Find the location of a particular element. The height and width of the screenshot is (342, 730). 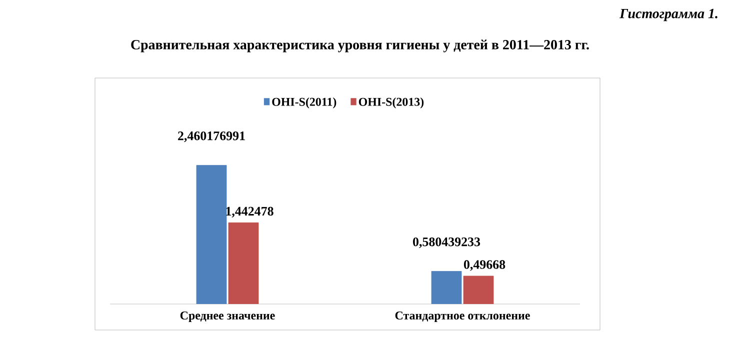

chart-title: Сравнительная характеристика уровня гигиены у детей в 2011—2013 гг. is located at coordinates (360, 46).